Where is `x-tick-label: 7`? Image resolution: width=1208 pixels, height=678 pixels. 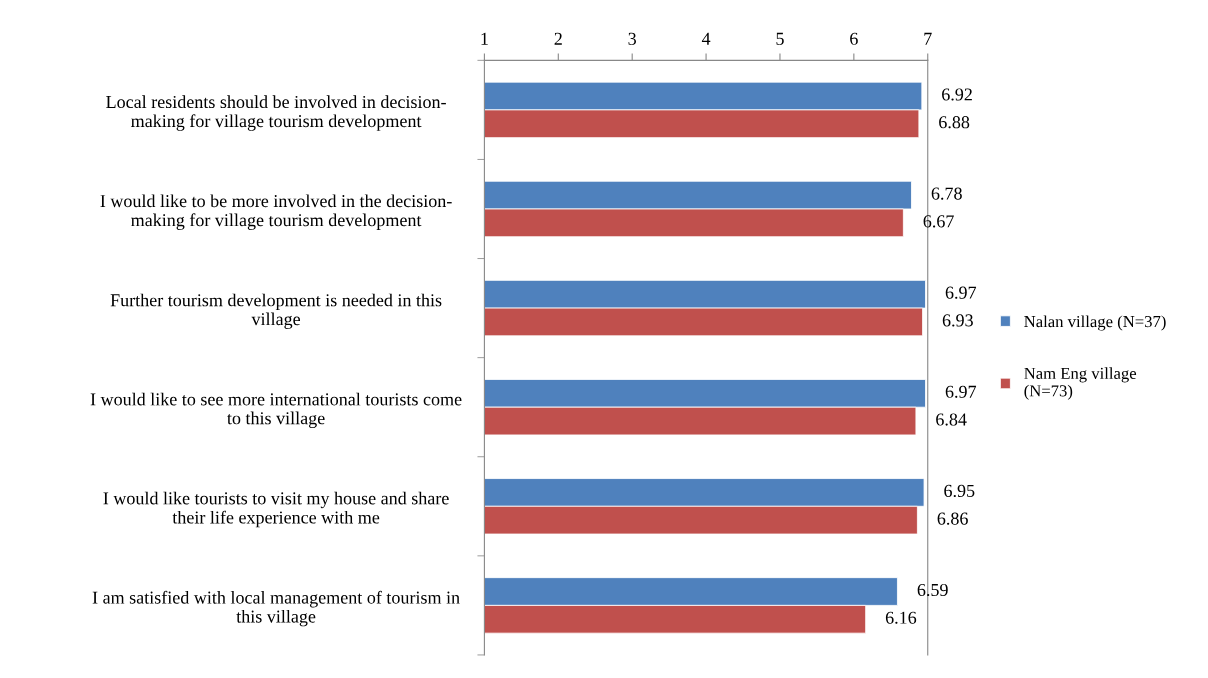
x-tick-label: 7 is located at coordinates (928, 38).